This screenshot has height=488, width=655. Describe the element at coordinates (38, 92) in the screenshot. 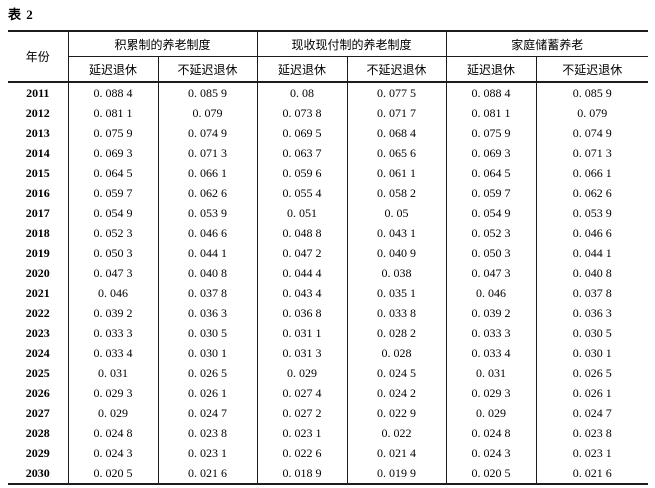

I see `year-cell: 2011` at that location.